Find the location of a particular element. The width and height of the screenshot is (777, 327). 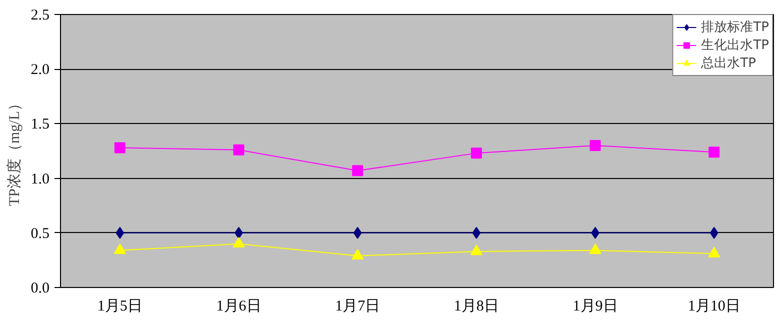

x-tick-label: 1月10日 is located at coordinates (714, 306).